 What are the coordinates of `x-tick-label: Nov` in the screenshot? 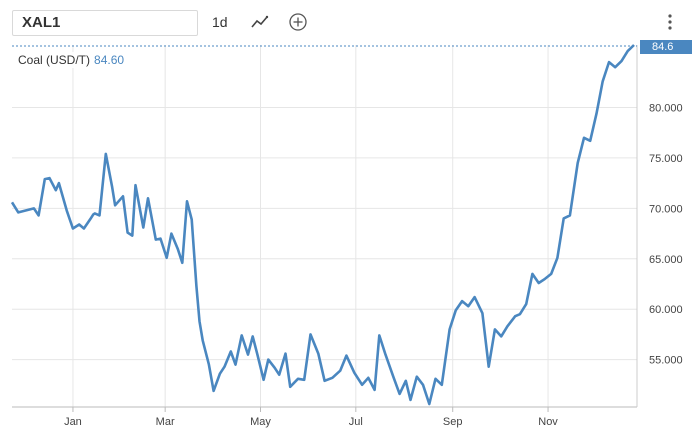 It's located at (548, 422).